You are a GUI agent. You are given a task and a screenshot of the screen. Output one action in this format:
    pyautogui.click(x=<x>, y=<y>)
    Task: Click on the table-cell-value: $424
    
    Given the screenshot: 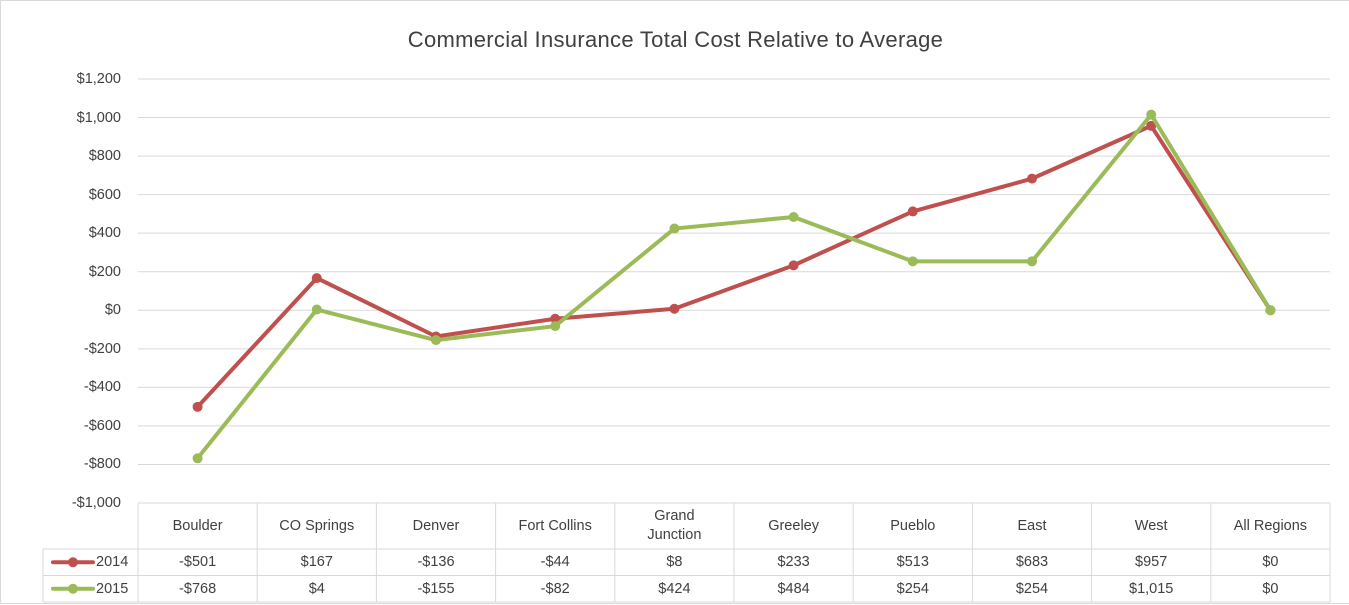 What is the action you would take?
    pyautogui.click(x=674, y=588)
    